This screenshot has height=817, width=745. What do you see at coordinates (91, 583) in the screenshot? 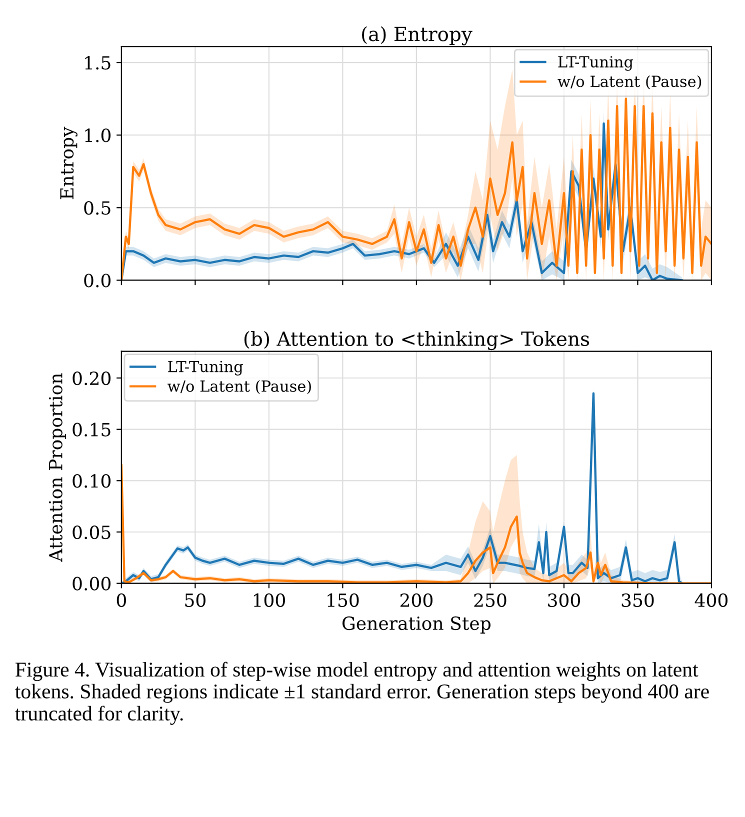
I see `y-tick-label: 0.00` at bounding box center [91, 583].